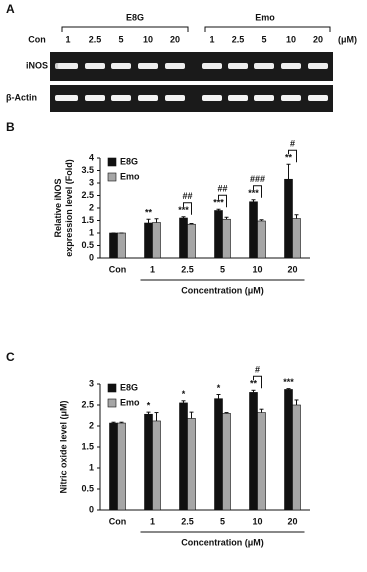 The height and width of the screenshot is (572, 367). What do you see at coordinates (257, 179) in the screenshot?
I see `hash-label: ###` at bounding box center [257, 179].